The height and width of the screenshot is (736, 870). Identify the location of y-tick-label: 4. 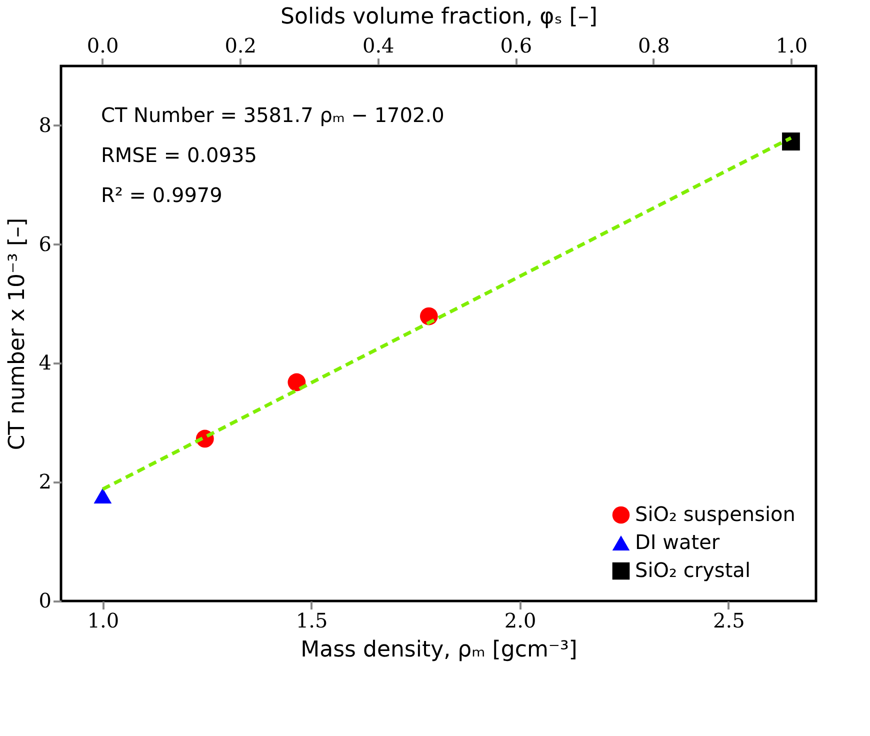
(45, 362).